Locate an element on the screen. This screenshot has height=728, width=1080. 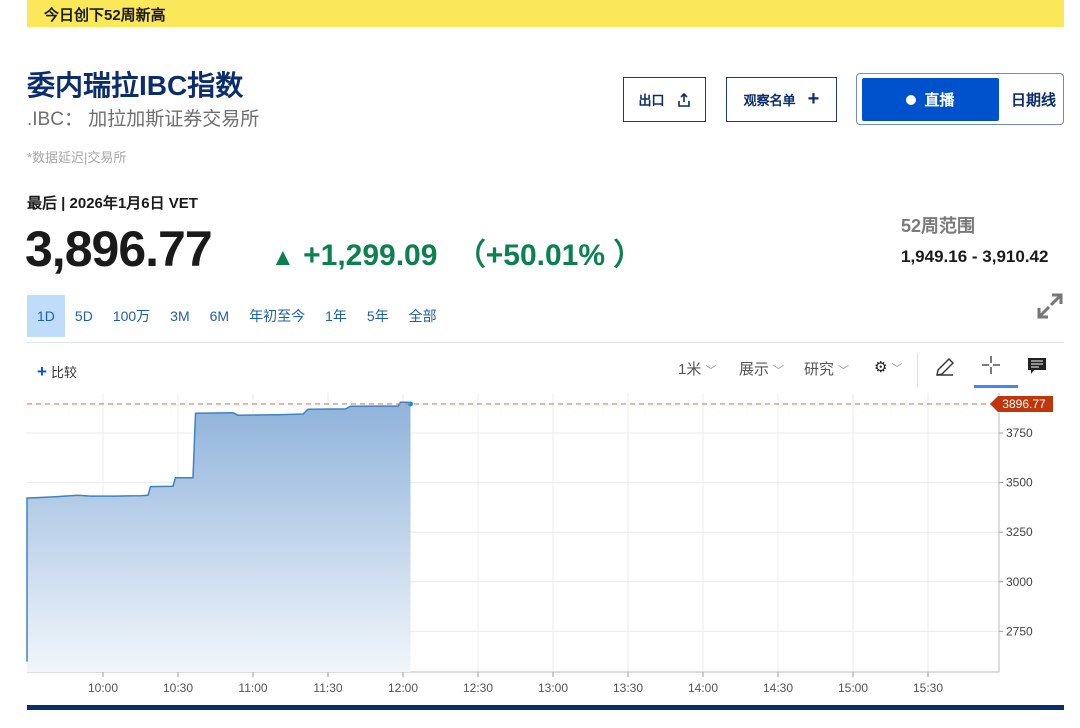
page-title: 委内瑞拉IBC指数 is located at coordinates (135, 85).